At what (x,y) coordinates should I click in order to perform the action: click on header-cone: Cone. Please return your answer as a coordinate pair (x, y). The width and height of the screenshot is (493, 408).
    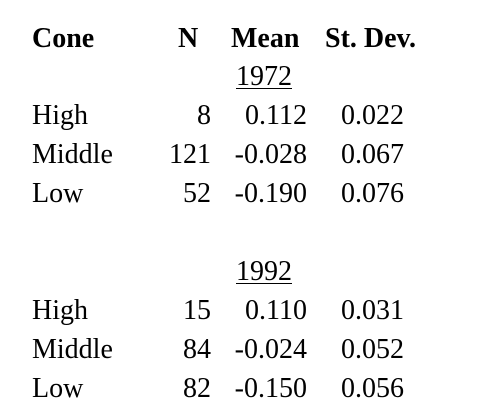
    Looking at the image, I should click on (63, 38).